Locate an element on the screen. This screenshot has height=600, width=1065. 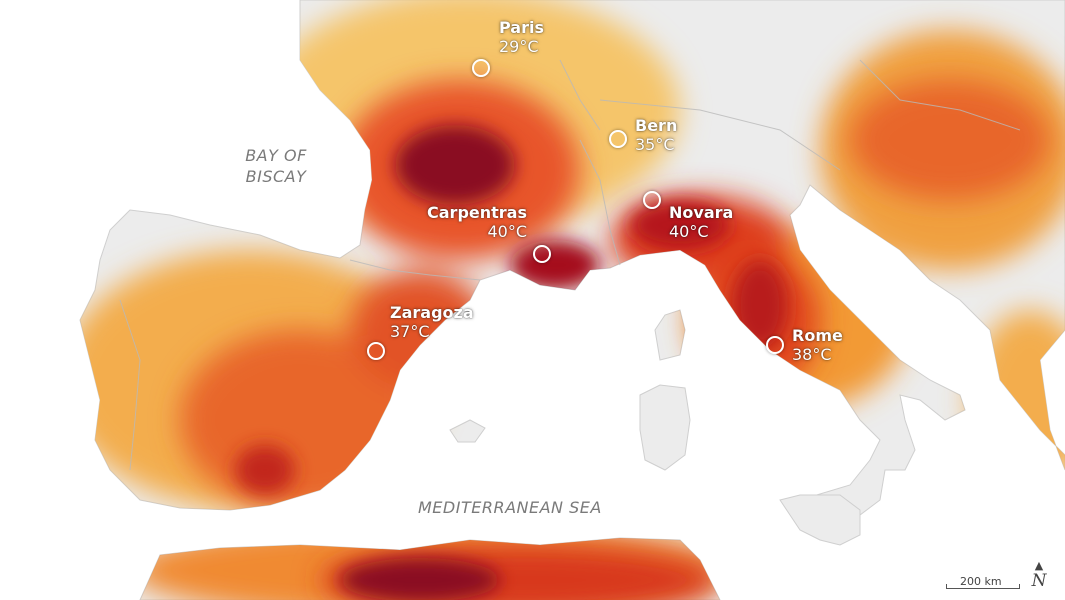
city-name-zaragoza: Zaragoza is located at coordinates (432, 312).